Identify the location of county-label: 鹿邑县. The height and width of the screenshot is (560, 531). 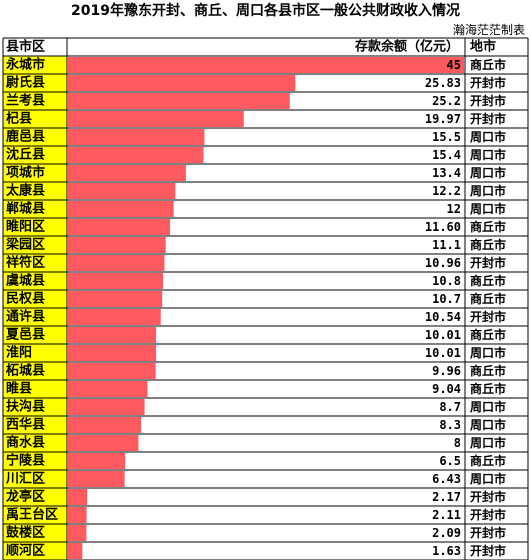
(25, 137).